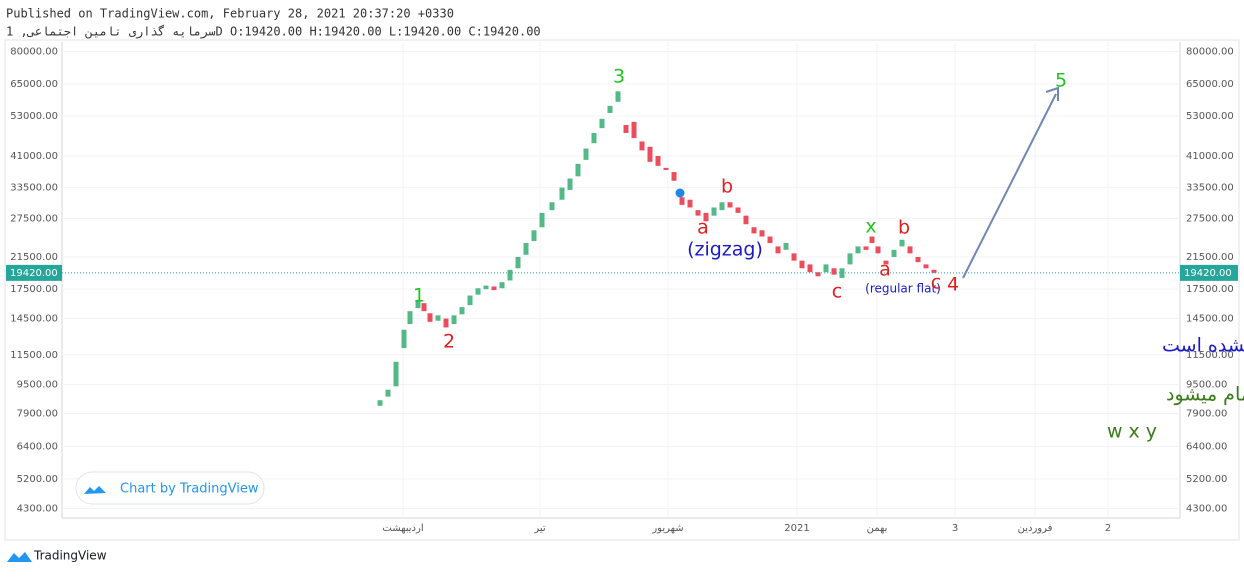 The width and height of the screenshot is (1244, 578). What do you see at coordinates (1035, 528) in the screenshot?
I see `x-tick-label: فروردین` at bounding box center [1035, 528].